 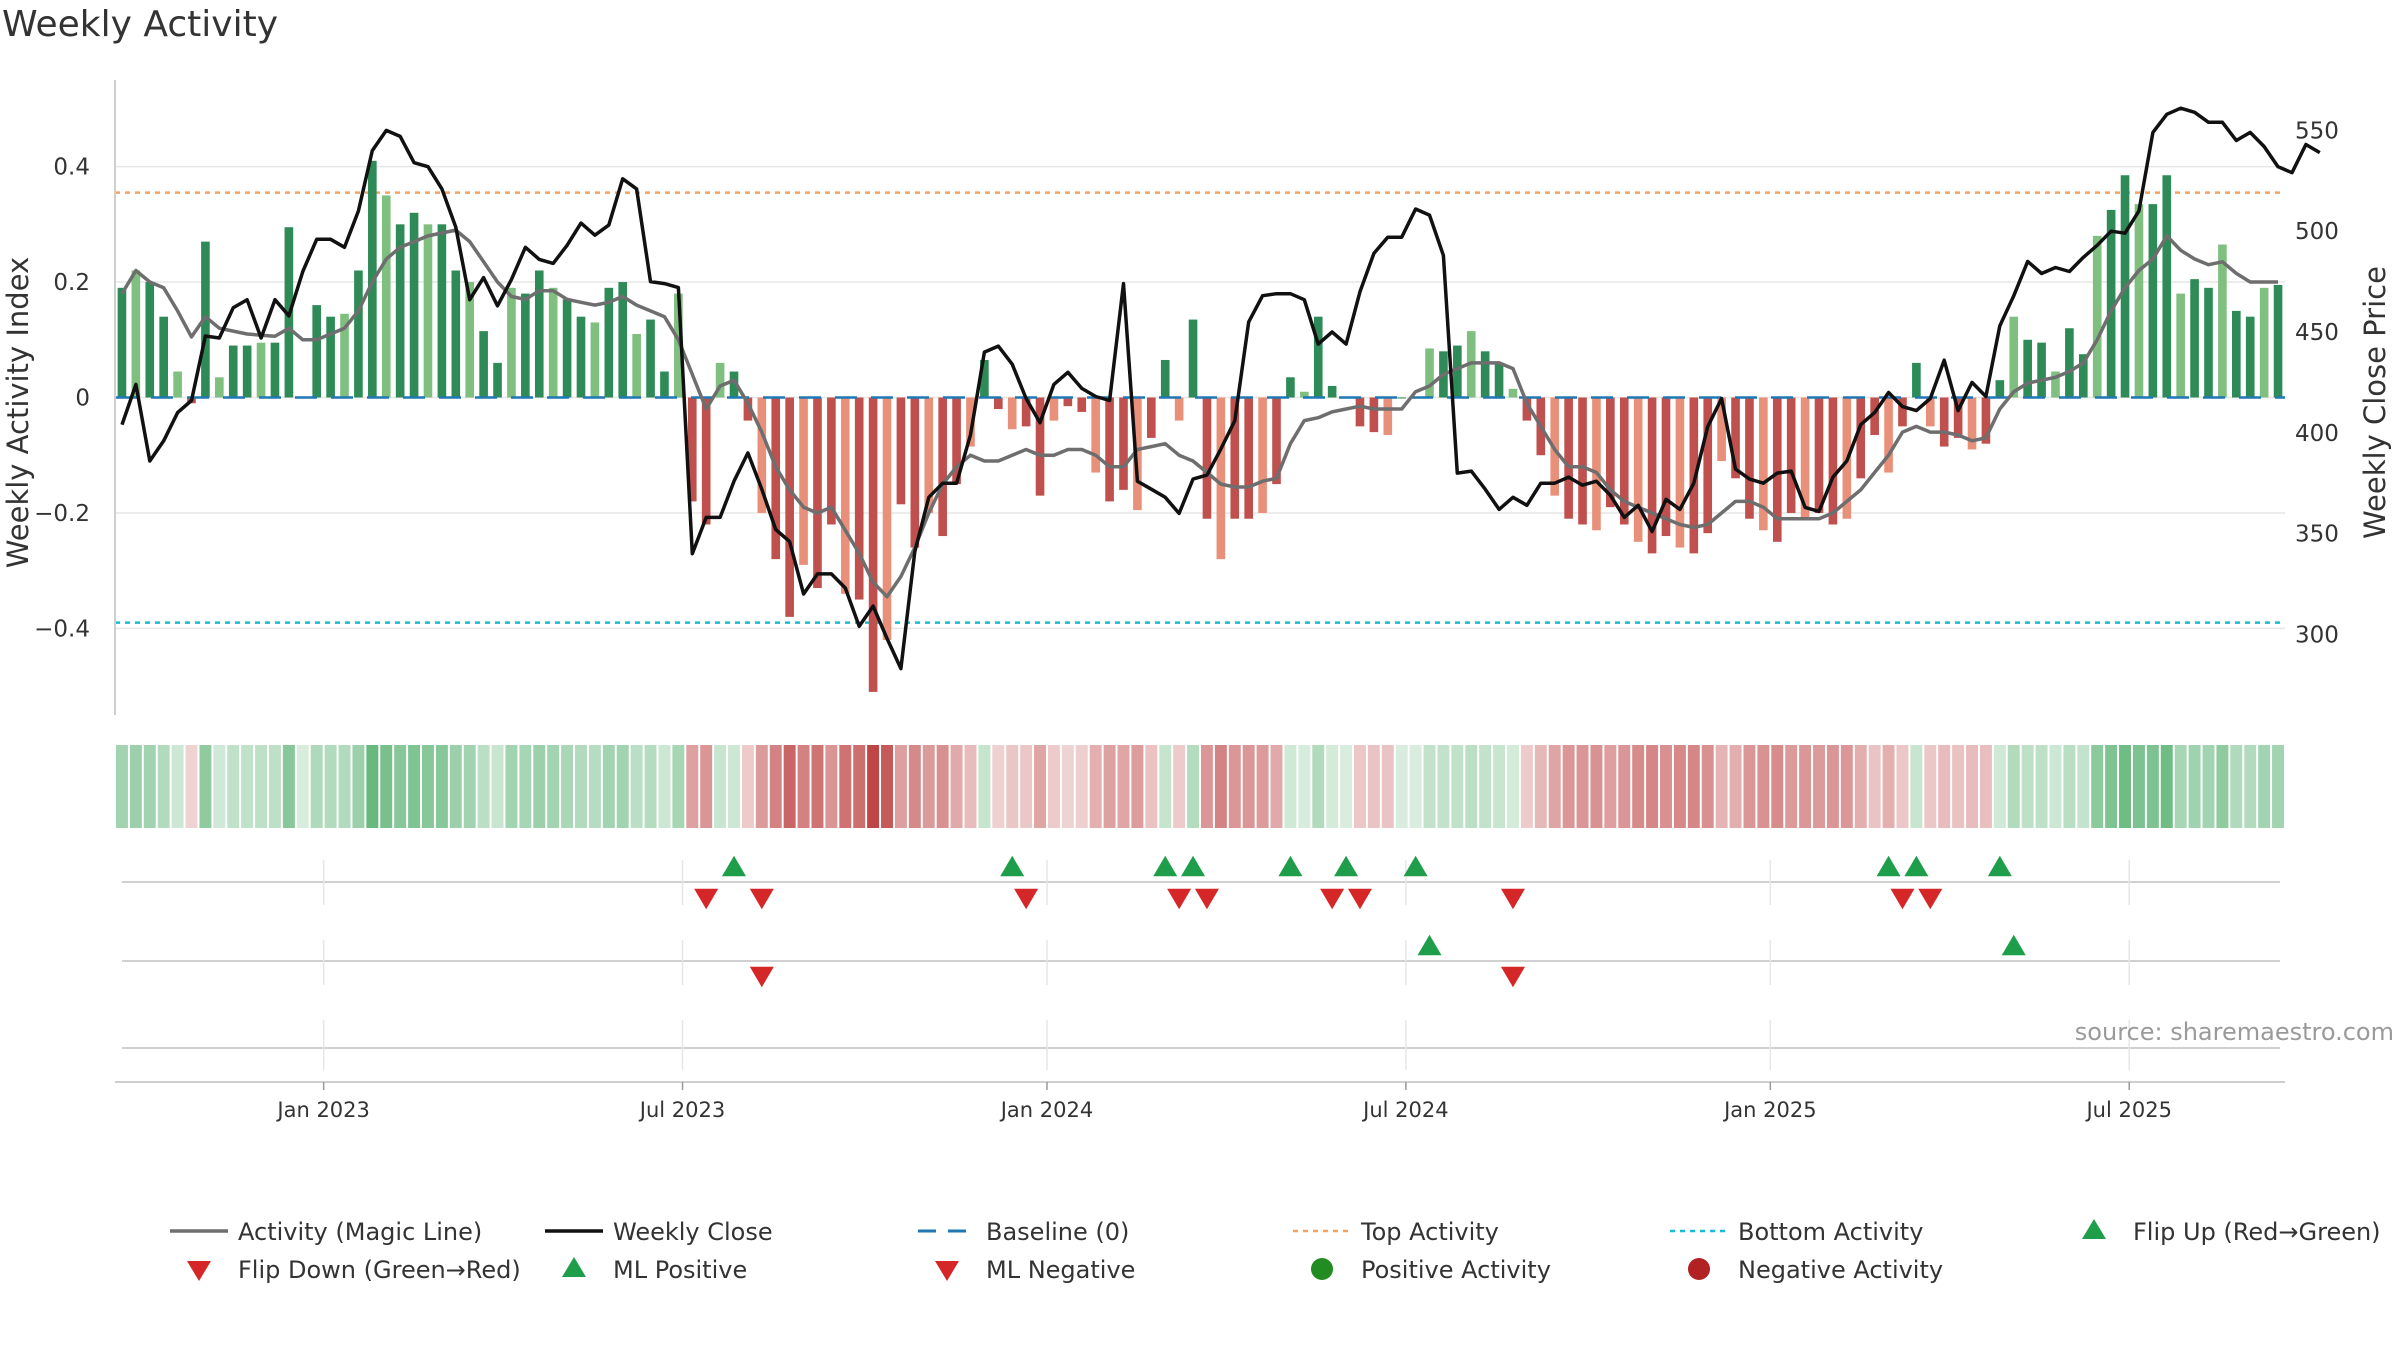 I want to click on legend-label: Weekly Close, so click(x=693, y=1232).